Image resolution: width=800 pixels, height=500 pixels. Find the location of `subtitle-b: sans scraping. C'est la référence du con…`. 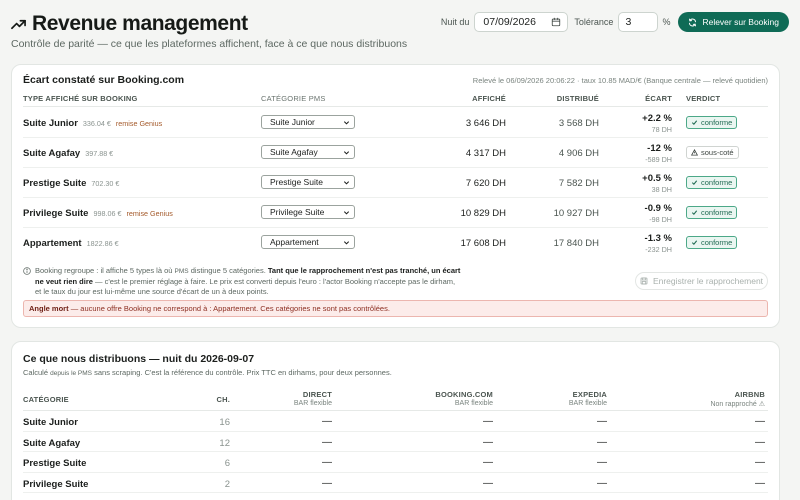

subtitle-b: sans scraping. C'est la référence du con… is located at coordinates (243, 372).